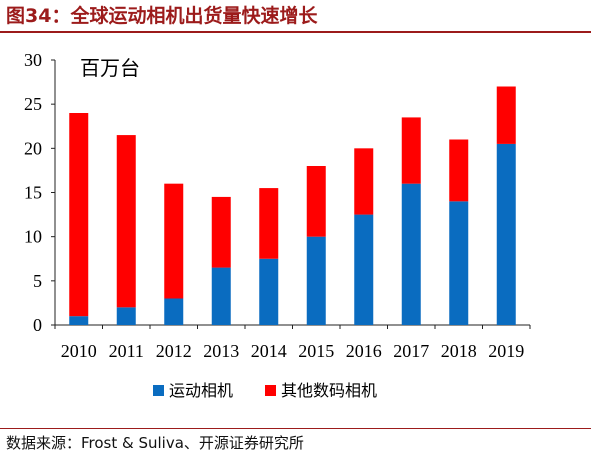 This screenshot has height=462, width=591. What do you see at coordinates (316, 351) in the screenshot?
I see `x-tick-label: 2015` at bounding box center [316, 351].